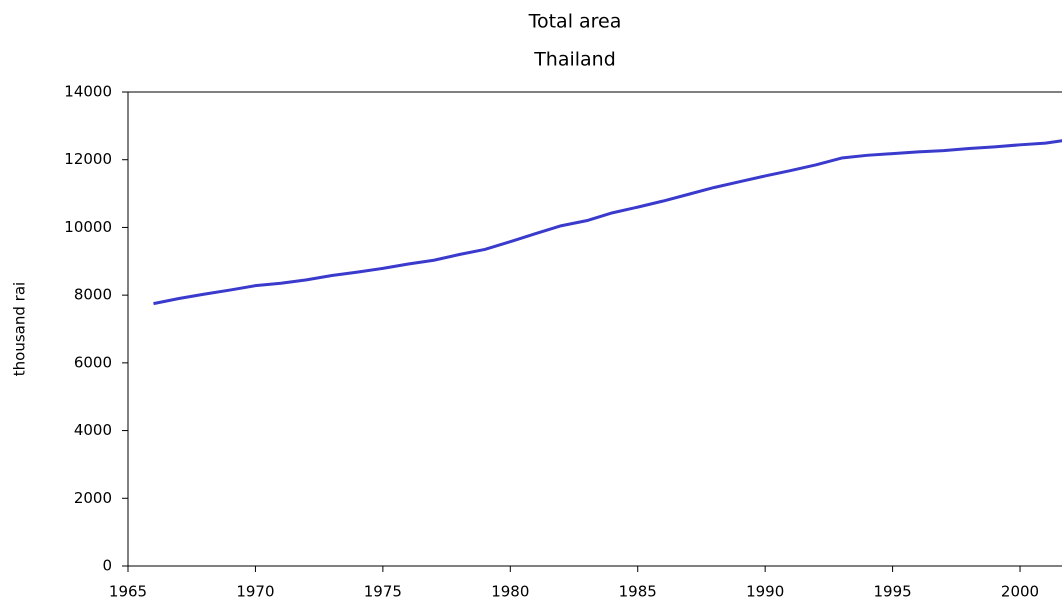 The height and width of the screenshot is (610, 1062). I want to click on x-tick-label: 1990, so click(765, 592).